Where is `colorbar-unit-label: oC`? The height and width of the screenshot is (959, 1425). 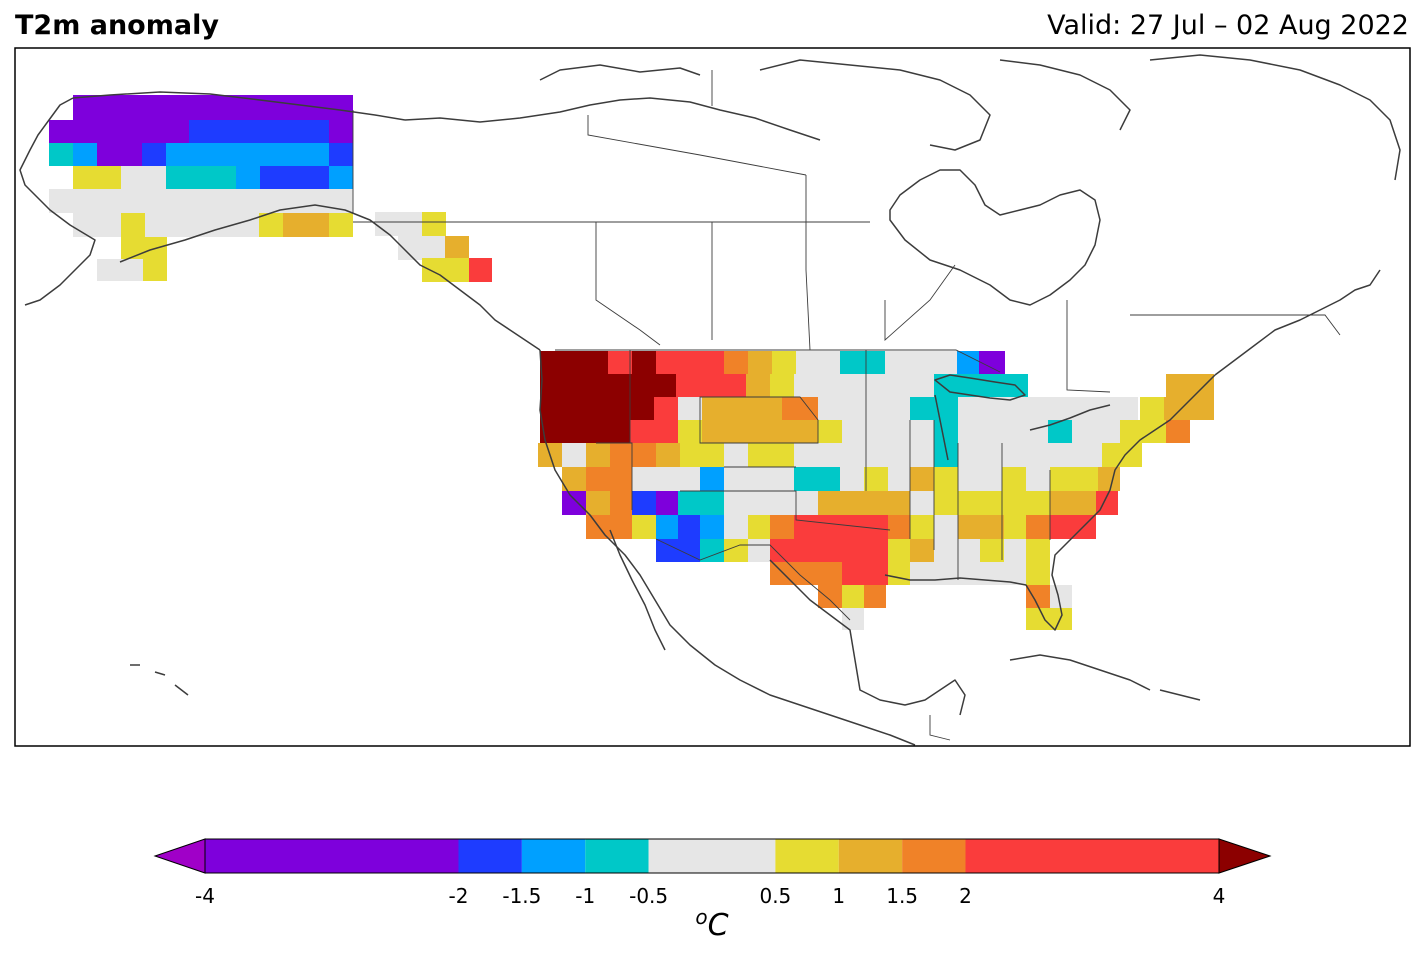
colorbar-unit-label: oC is located at coordinates (712, 924).